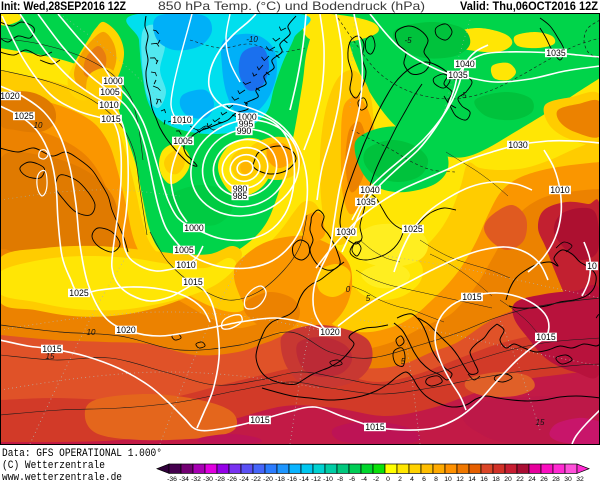 This screenshot has width=600, height=482. What do you see at coordinates (364, 479) in the screenshot?
I see `svg-text: -4` at bounding box center [364, 479].